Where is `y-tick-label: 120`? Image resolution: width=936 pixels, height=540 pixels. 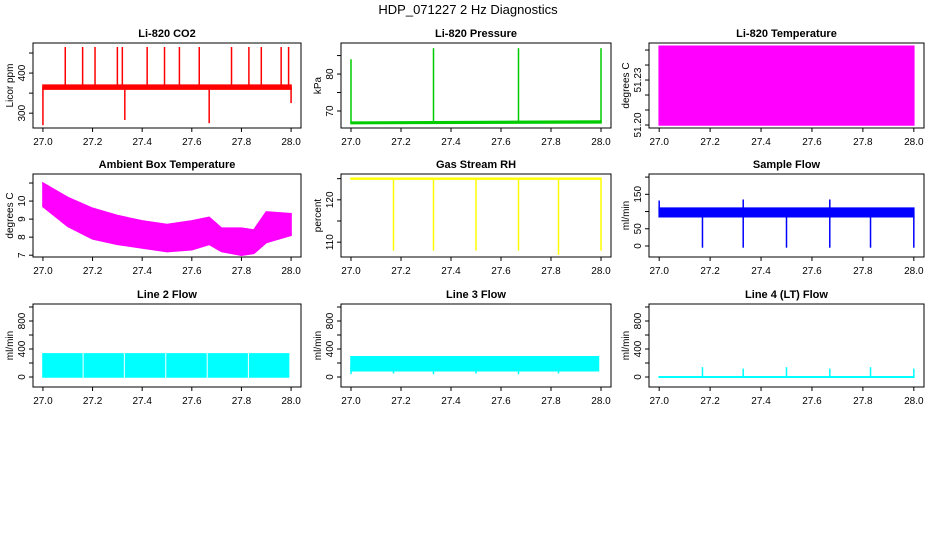
y-tick-label: 120 is located at coordinates (330, 199).